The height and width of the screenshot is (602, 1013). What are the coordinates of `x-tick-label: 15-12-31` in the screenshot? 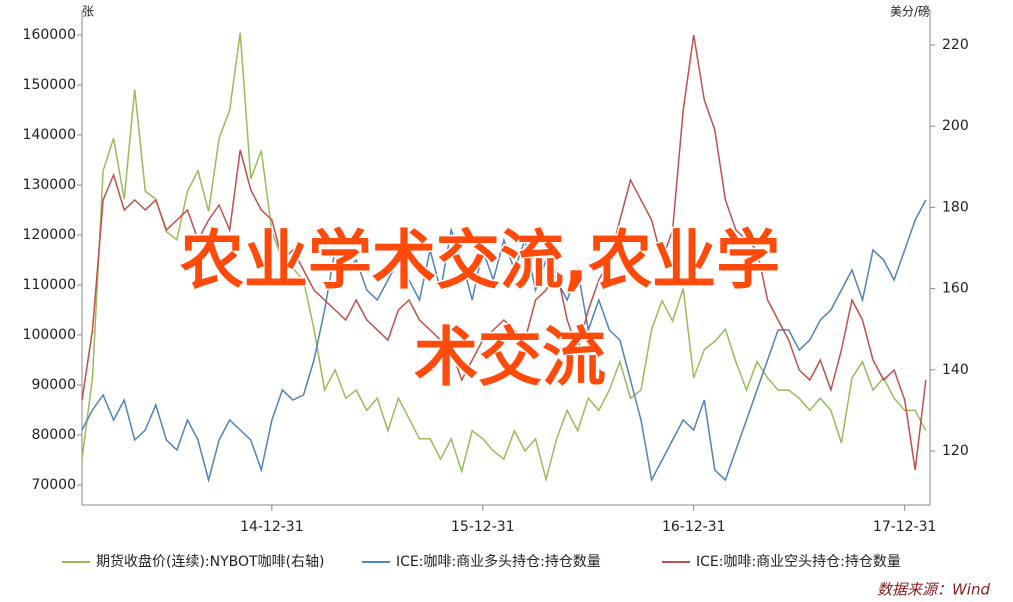 It's located at (483, 527).